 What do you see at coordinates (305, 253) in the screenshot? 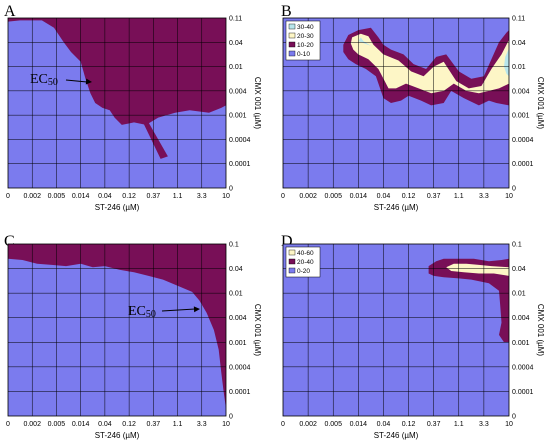
I see `legend-label: 40-60` at bounding box center [305, 253].